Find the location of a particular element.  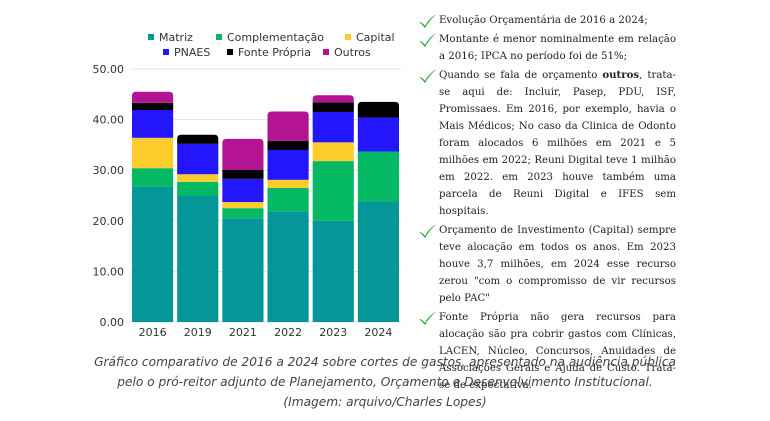

note-text: Evolução Orçamentária de 2016 a 2024; is located at coordinates (543, 20).